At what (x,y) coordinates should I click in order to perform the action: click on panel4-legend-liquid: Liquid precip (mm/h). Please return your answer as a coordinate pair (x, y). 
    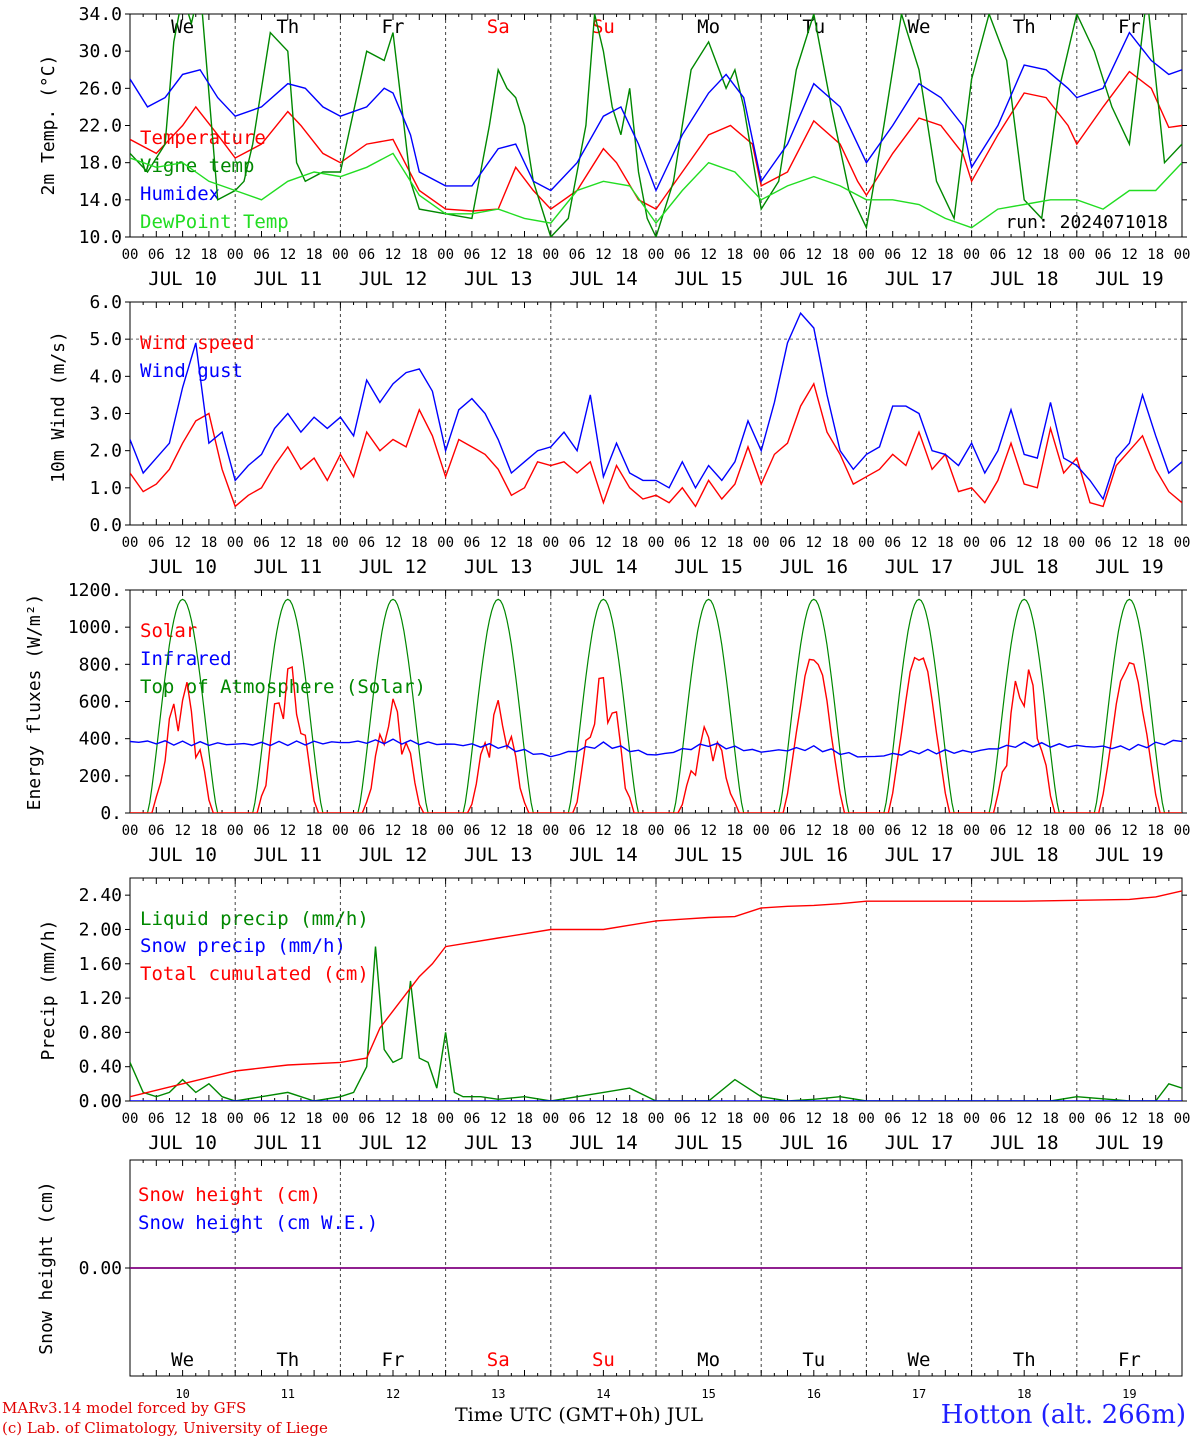
    Looking at the image, I should click on (254, 919).